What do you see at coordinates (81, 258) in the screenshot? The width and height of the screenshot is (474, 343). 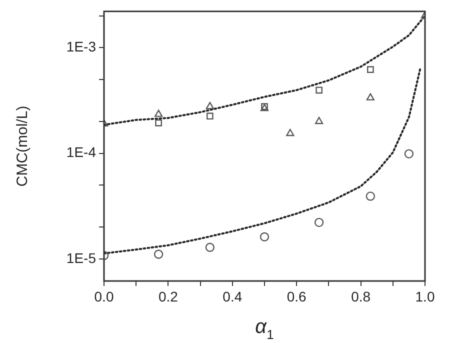 I see `y-tick-label: 1E-5` at bounding box center [81, 258].